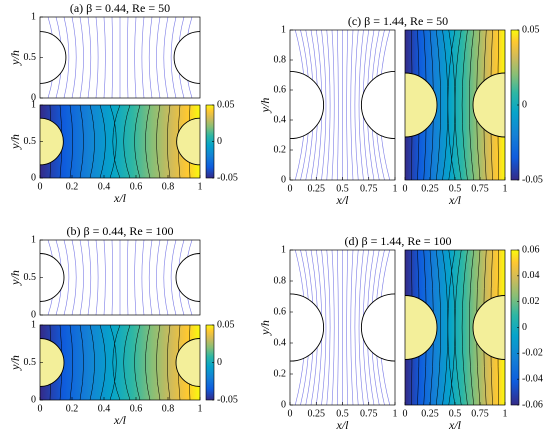 This screenshot has width=550, height=437. I want to click on y-tick-label: 0.8, so click(280, 59).